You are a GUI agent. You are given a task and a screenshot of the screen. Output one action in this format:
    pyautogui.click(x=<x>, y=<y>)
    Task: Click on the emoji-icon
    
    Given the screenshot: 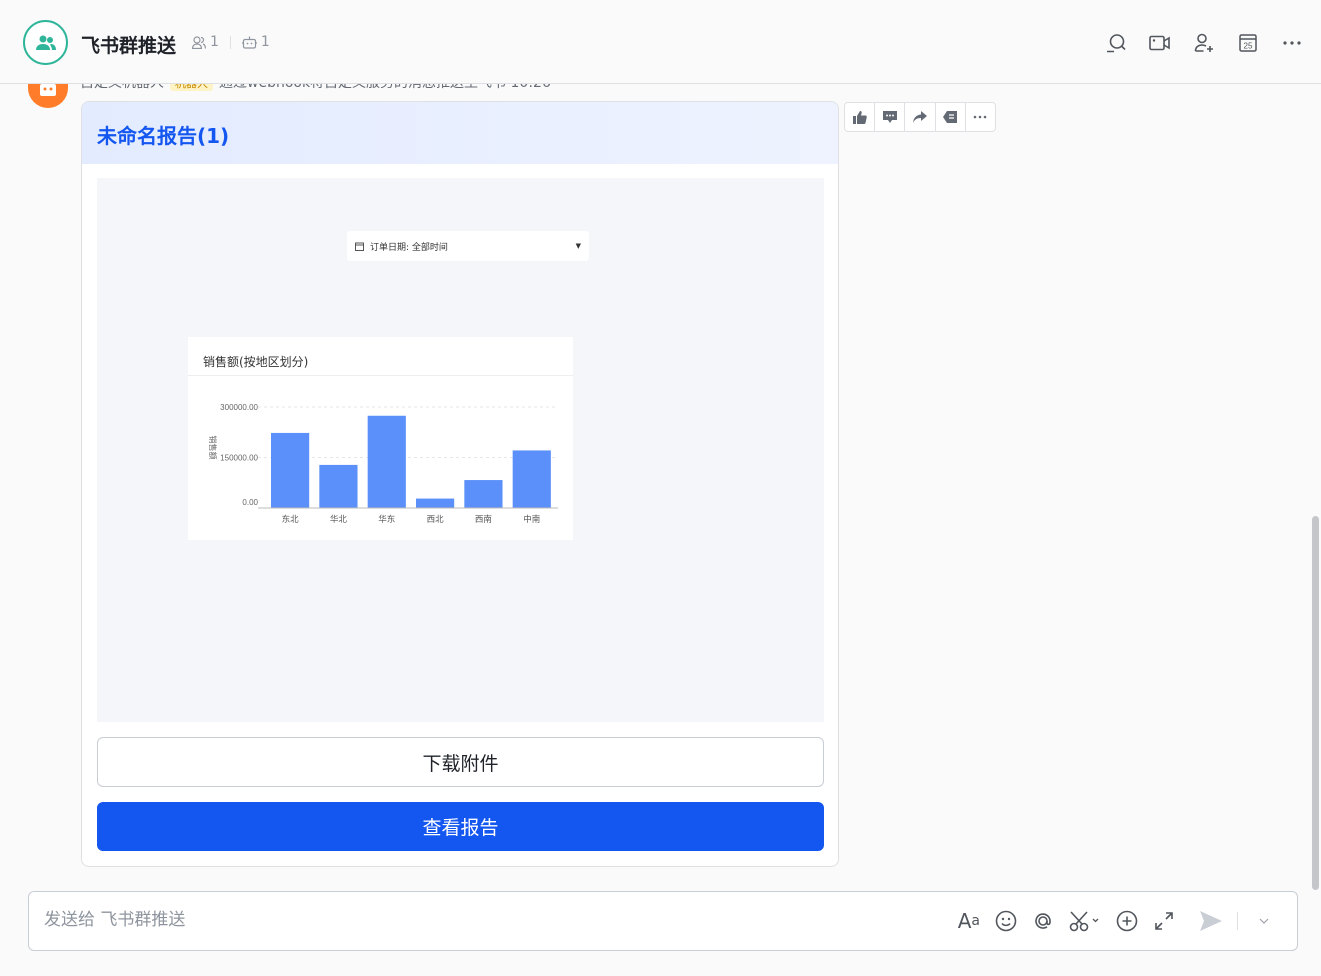 What is the action you would take?
    pyautogui.click(x=1006, y=921)
    